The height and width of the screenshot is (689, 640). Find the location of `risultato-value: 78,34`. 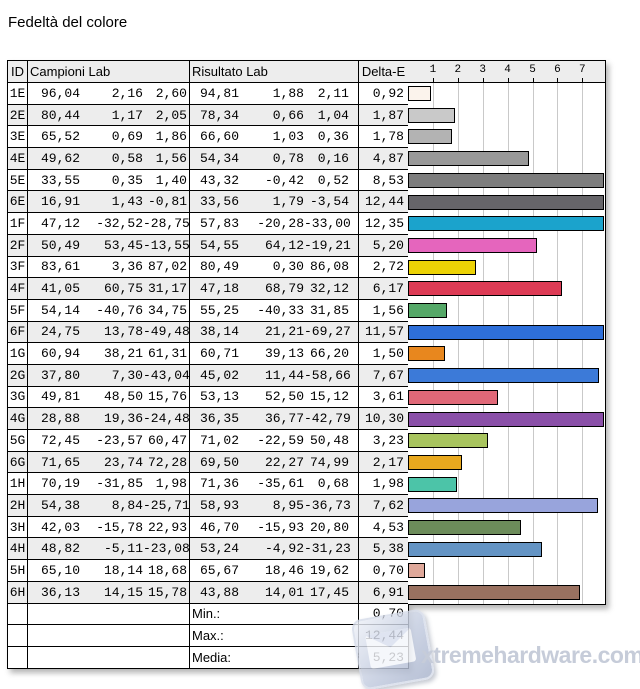

risultato-value: 78,34 is located at coordinates (219, 115).